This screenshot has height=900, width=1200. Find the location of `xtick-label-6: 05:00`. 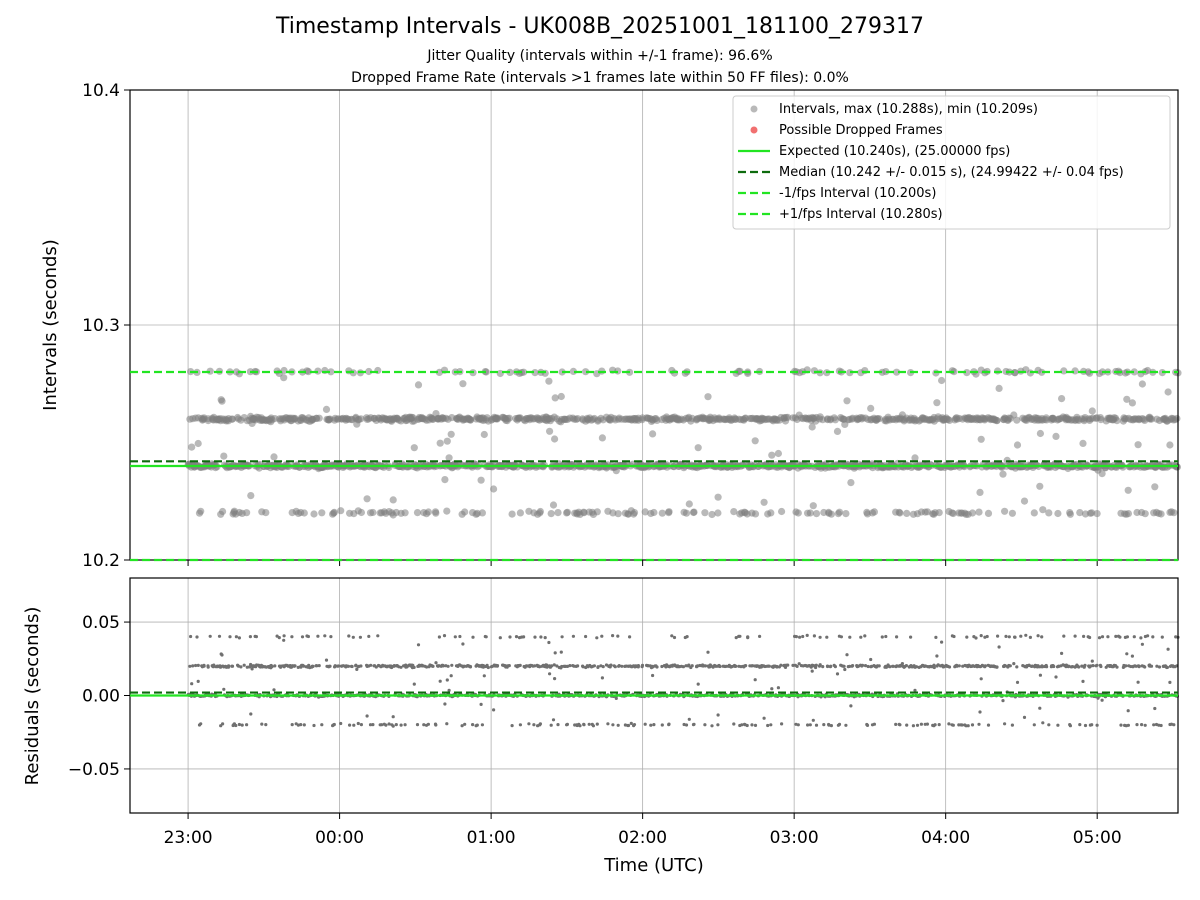

xtick-label-6: 05:00 is located at coordinates (1097, 838).